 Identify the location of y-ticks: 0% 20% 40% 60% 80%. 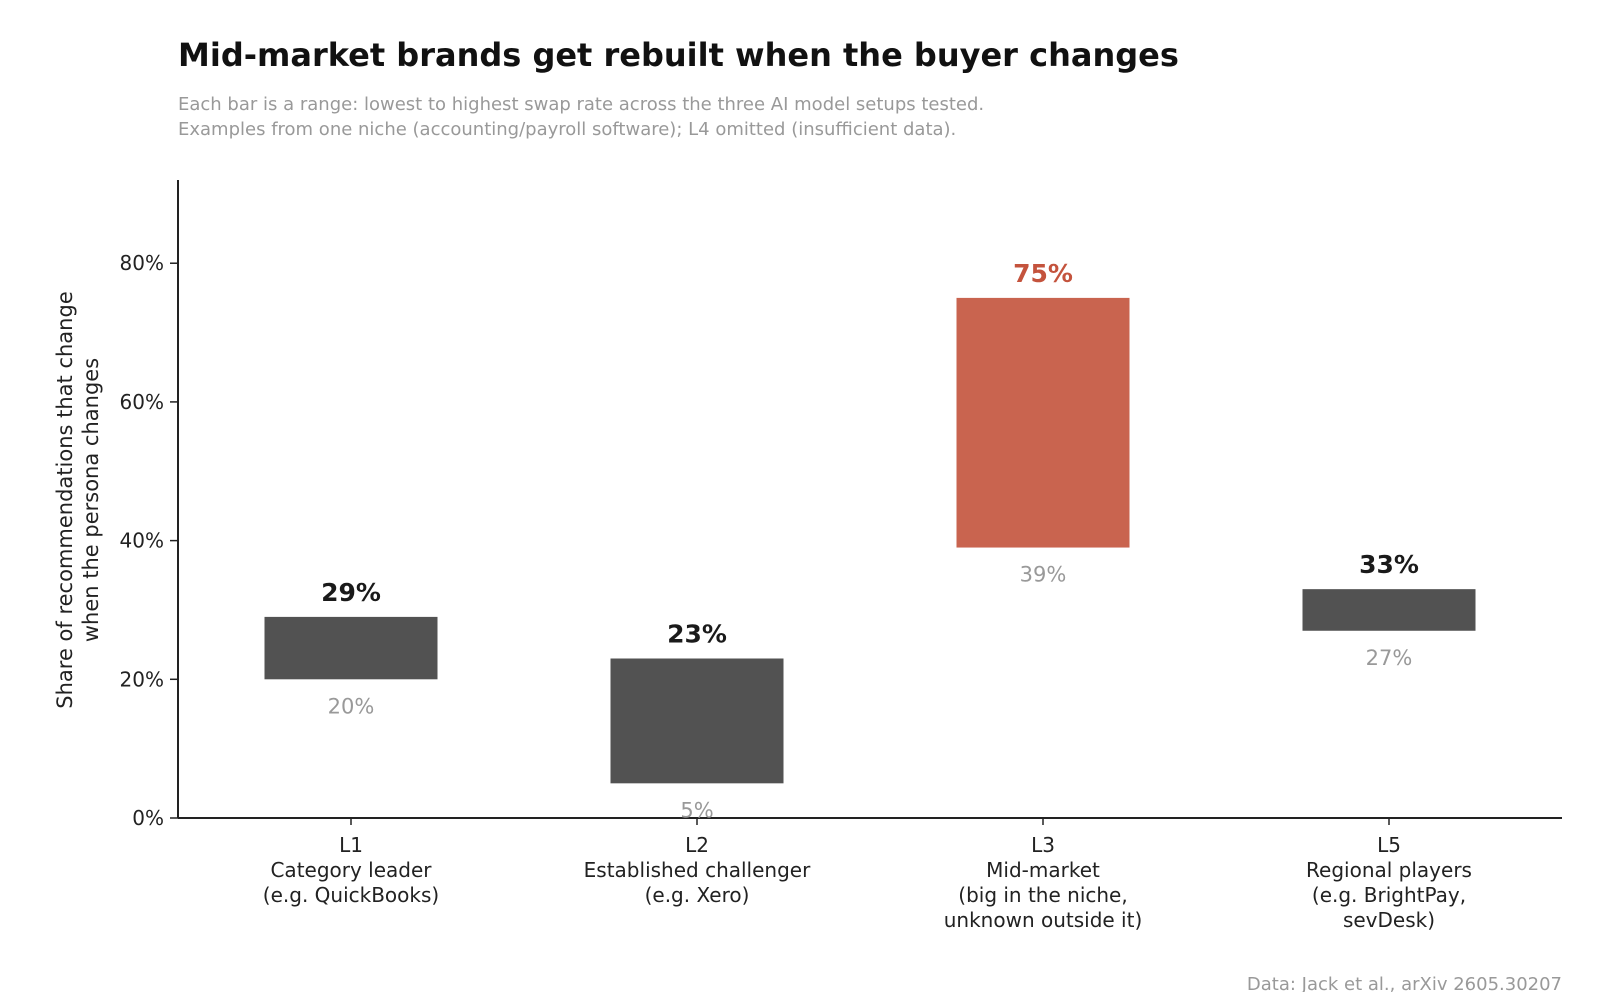
(149, 540).